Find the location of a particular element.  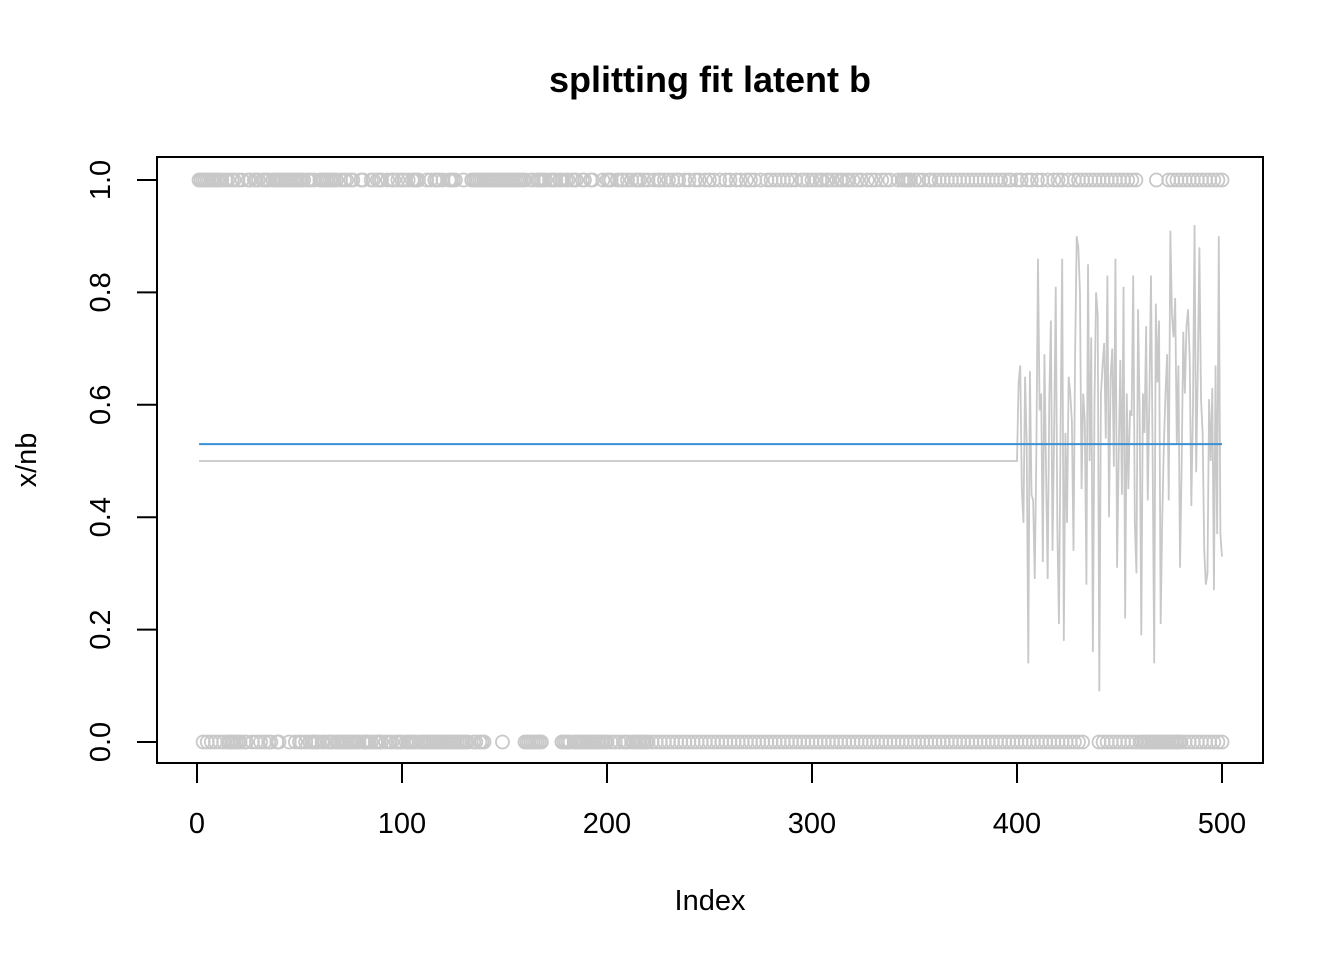

y-tick-label: 0.6 is located at coordinates (101, 405).